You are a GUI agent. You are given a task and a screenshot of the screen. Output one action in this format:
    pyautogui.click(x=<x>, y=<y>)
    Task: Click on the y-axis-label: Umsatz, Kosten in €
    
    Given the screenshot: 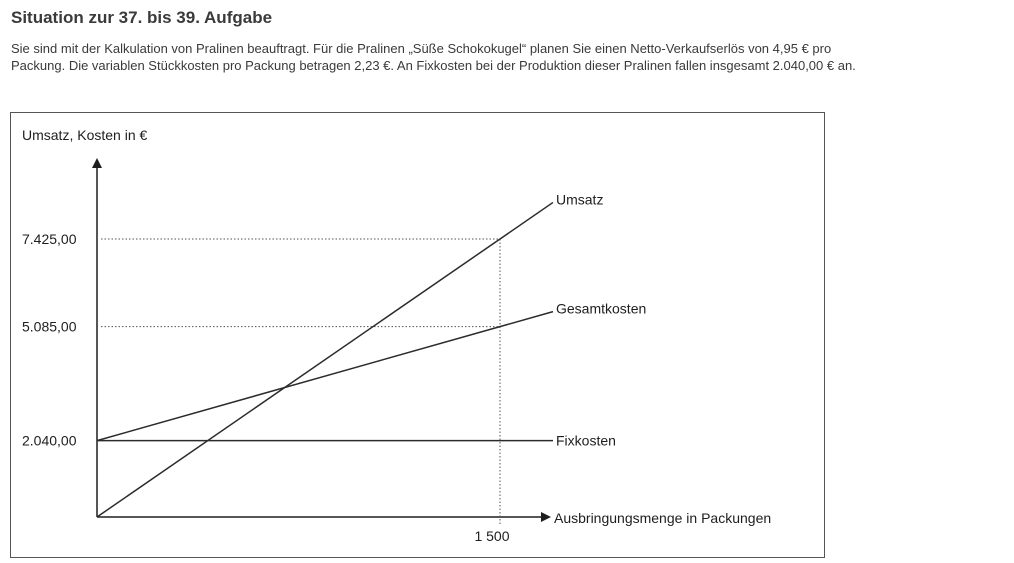 What is the action you would take?
    pyautogui.click(x=84, y=135)
    